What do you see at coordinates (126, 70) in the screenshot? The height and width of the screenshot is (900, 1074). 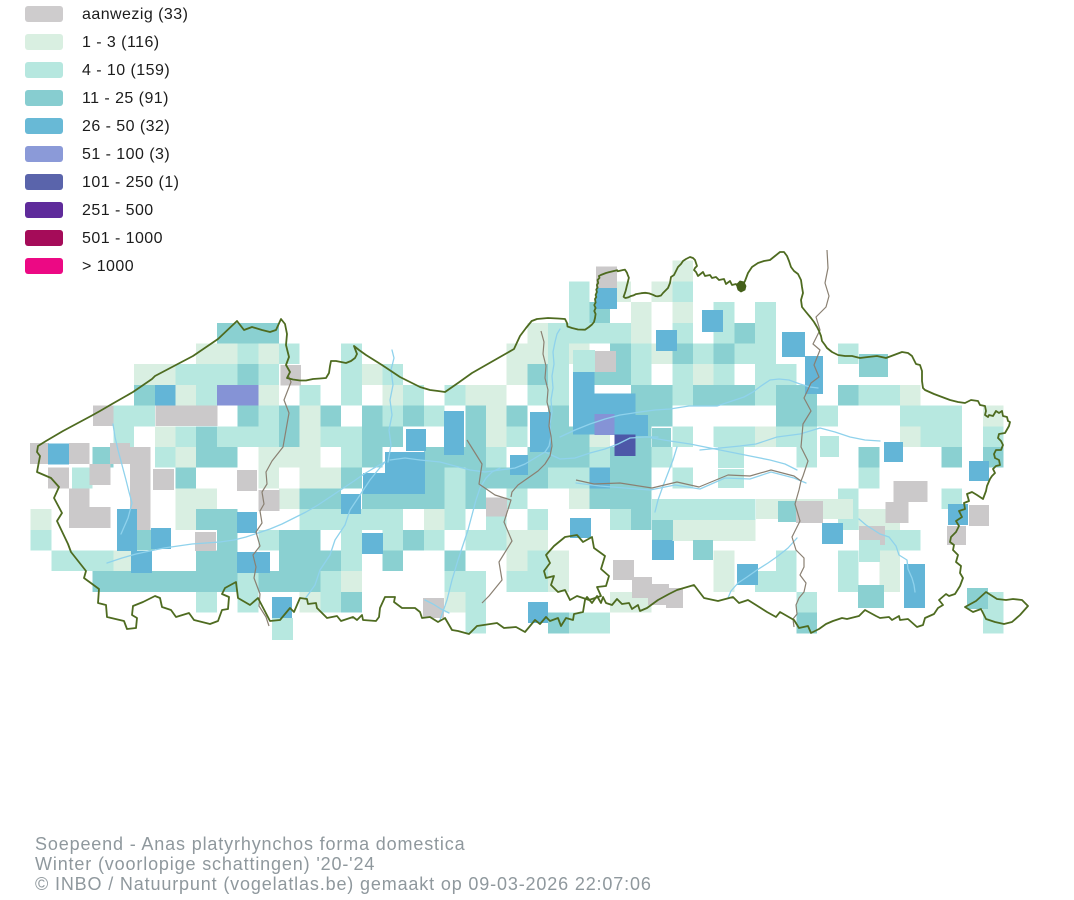 I see `svg-text: 4 - 10 (159)` at bounding box center [126, 70].